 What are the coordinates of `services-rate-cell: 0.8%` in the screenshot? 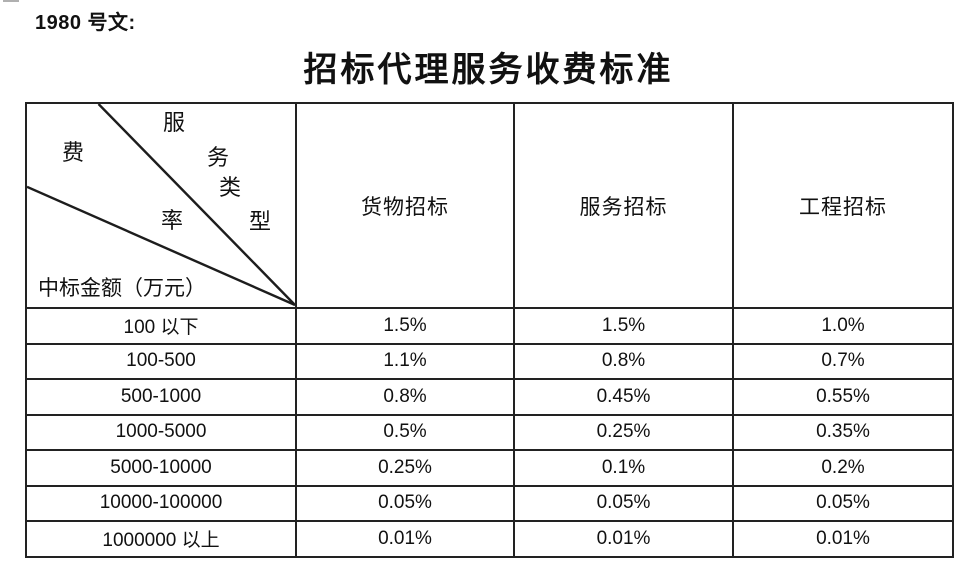 It's located at (623, 361).